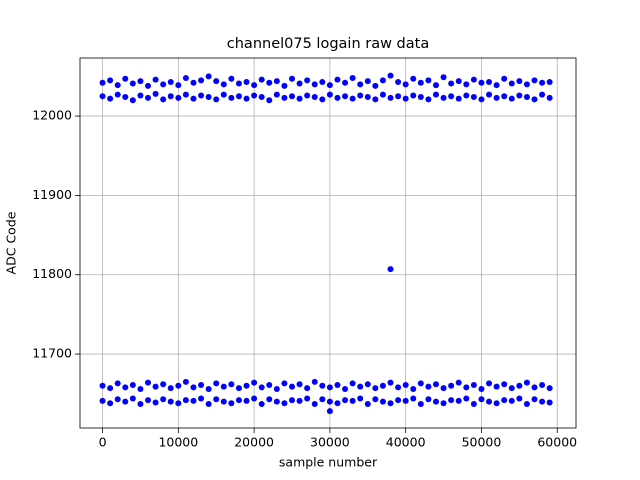 The image size is (640, 480). I want to click on y-tick-label: 11700, so click(52, 353).